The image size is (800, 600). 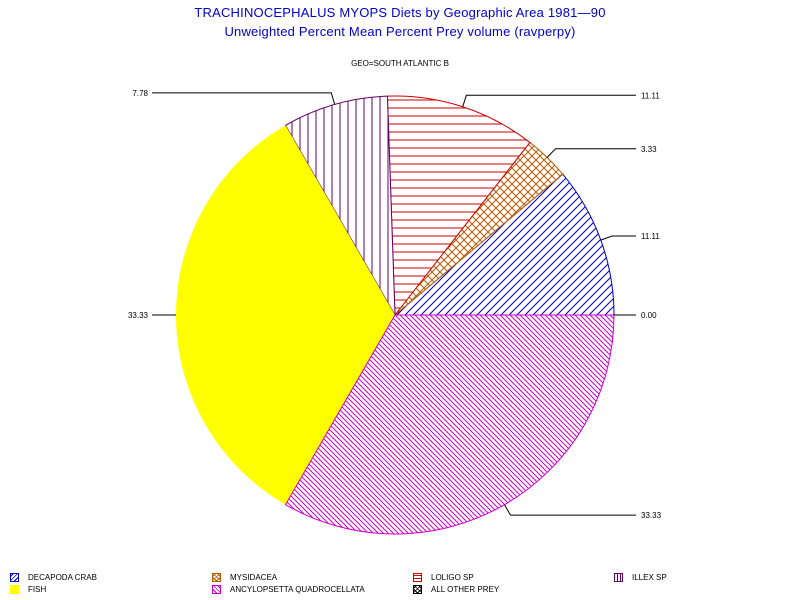 What do you see at coordinates (340, 205) in the screenshot?
I see `pie-slice-illex-sp` at bounding box center [340, 205].